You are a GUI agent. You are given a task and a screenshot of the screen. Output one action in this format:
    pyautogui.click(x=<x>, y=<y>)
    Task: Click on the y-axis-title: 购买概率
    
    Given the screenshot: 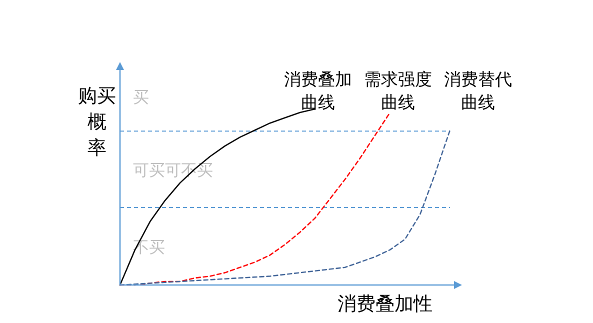 What is the action you would take?
    pyautogui.click(x=97, y=122)
    